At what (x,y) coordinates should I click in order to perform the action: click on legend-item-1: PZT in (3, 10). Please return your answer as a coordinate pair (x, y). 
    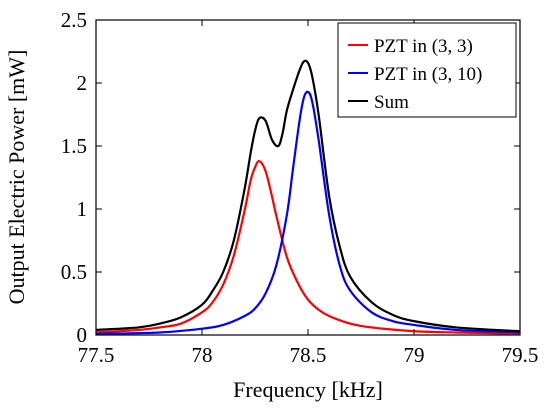
    Looking at the image, I should click on (415, 74).